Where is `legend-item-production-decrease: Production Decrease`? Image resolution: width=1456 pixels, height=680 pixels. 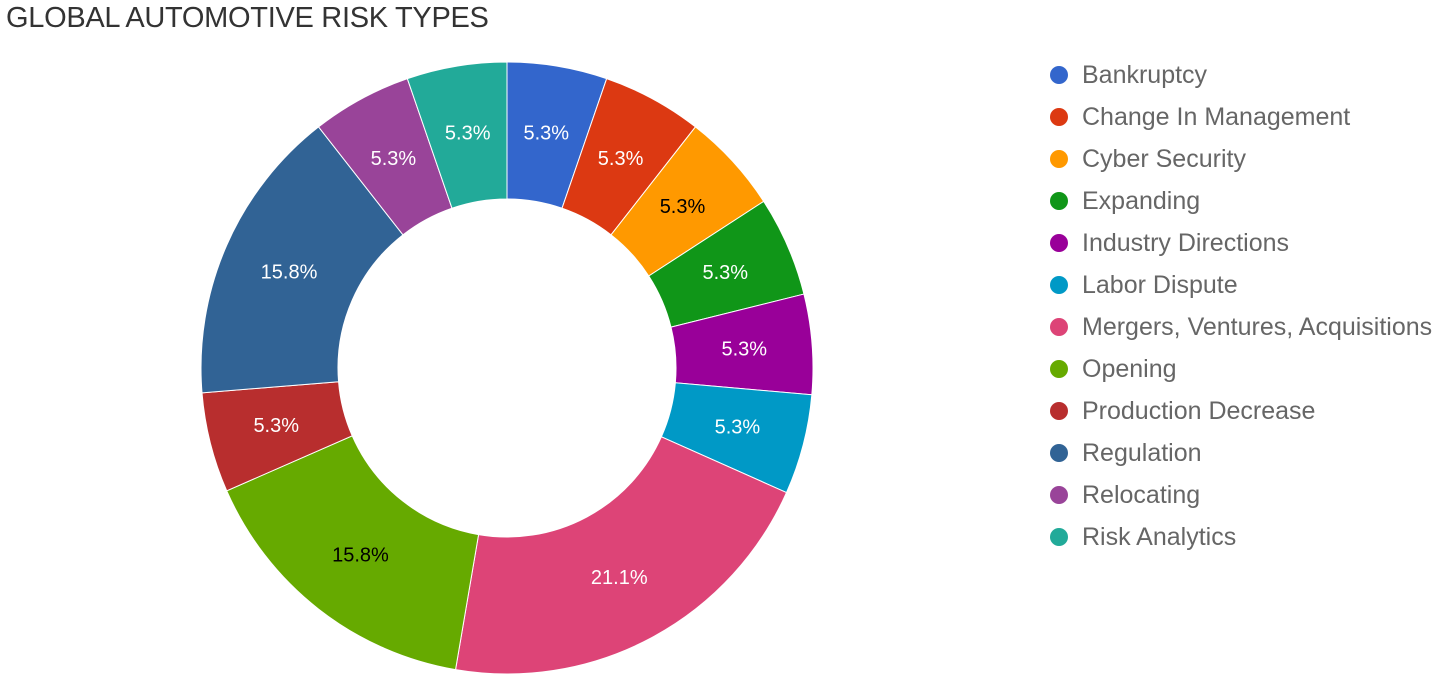
legend-item-production-decrease: Production Decrease is located at coordinates (1241, 411).